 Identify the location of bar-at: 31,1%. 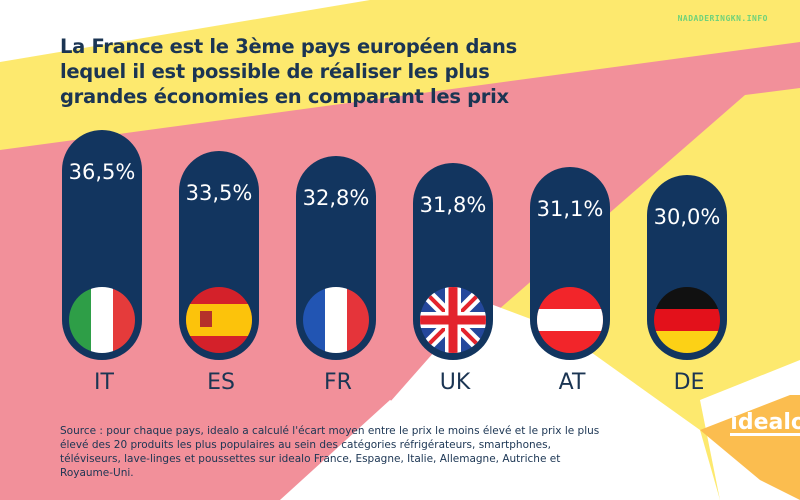
(570, 263).